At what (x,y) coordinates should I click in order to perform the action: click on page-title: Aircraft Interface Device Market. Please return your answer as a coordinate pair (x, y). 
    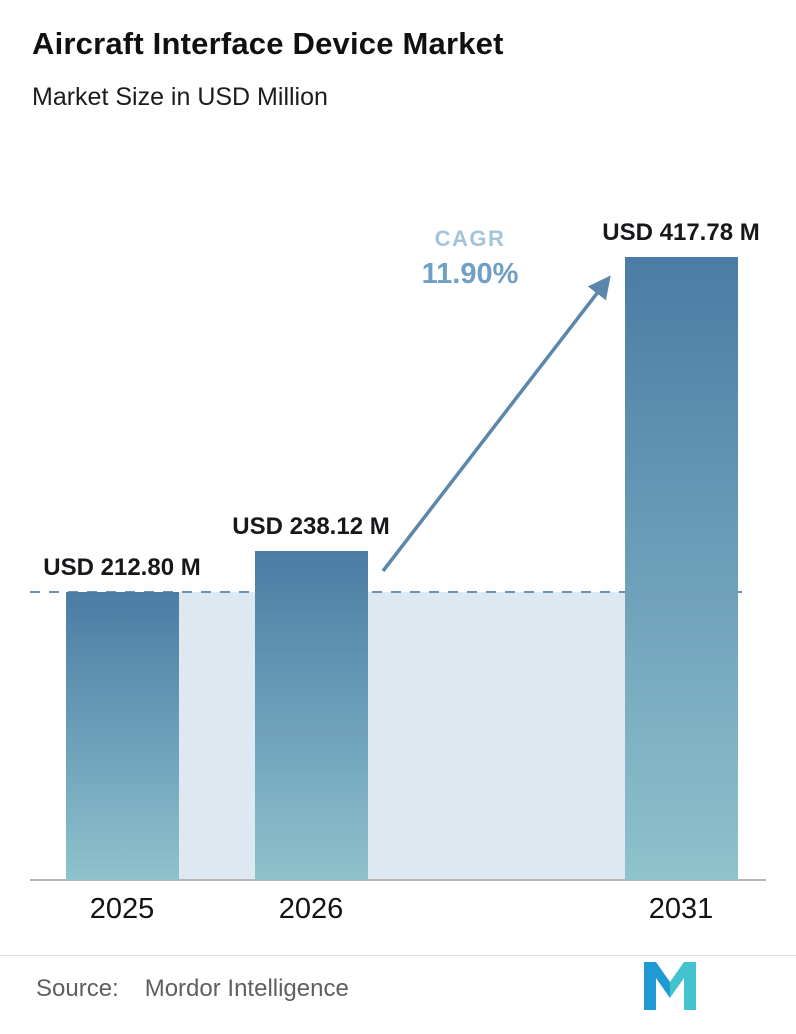
    Looking at the image, I should click on (268, 43).